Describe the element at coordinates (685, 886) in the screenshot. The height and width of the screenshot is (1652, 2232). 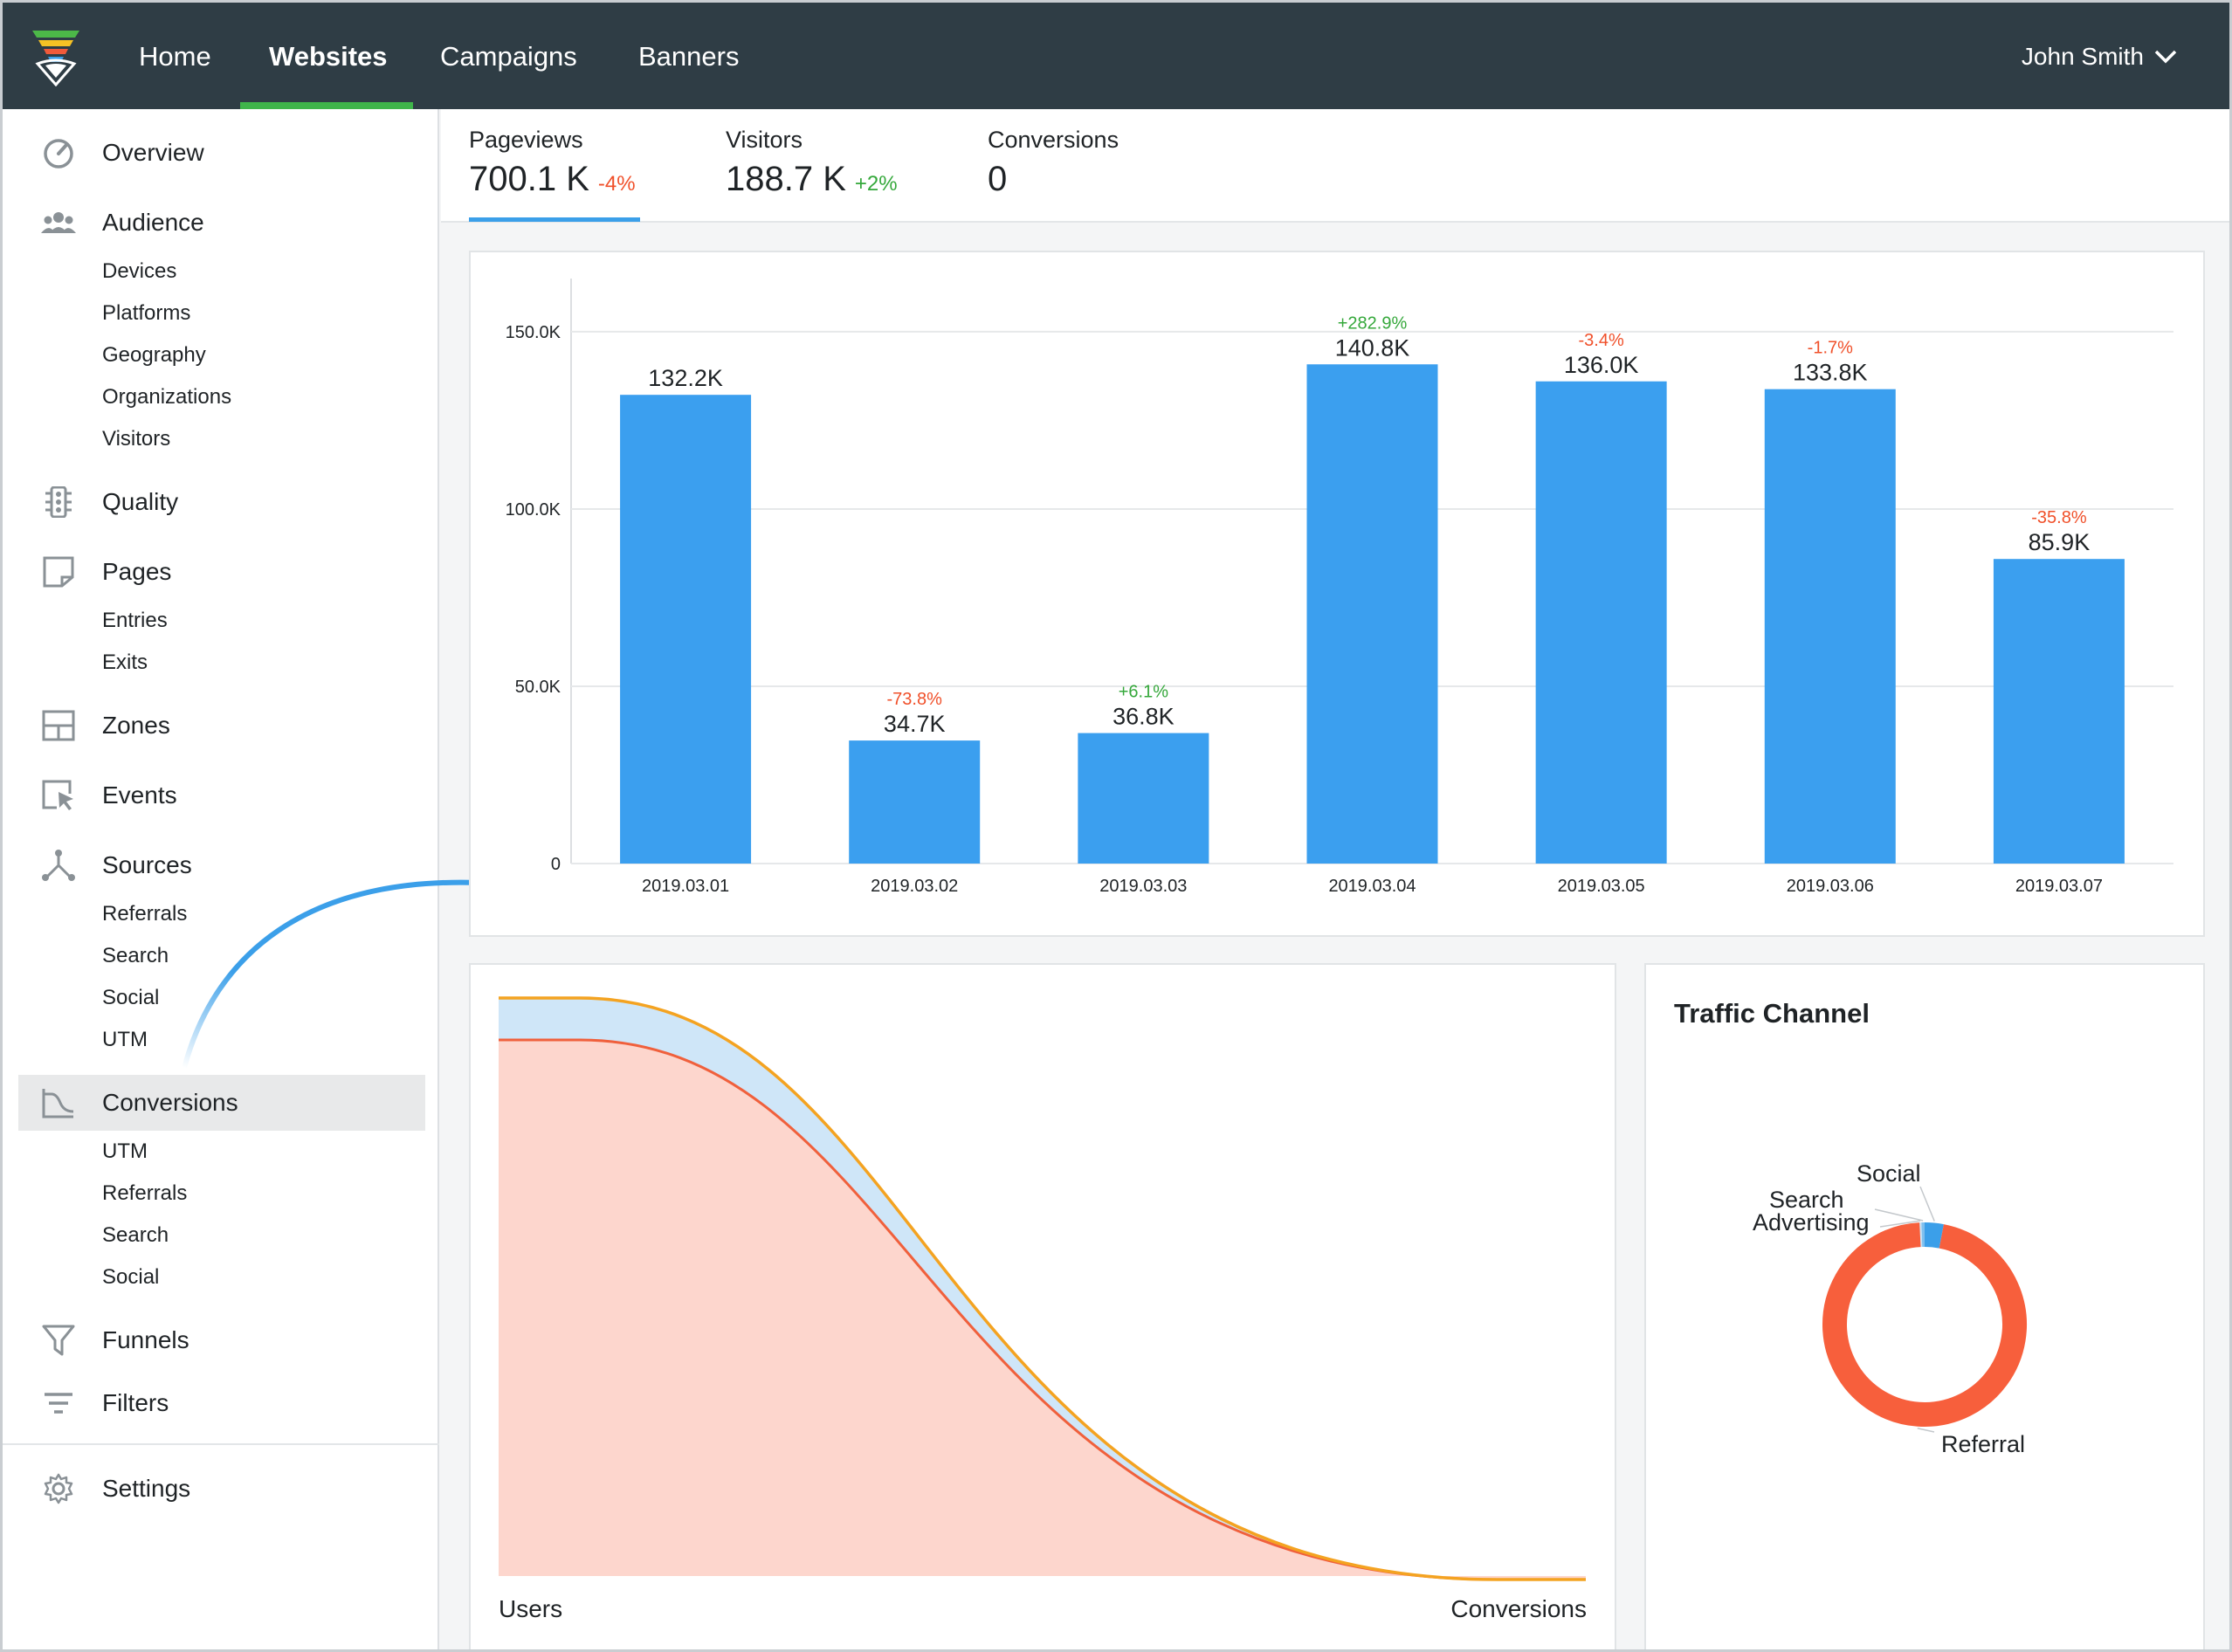
I see `x-tick-label: 2019.03.01` at that location.